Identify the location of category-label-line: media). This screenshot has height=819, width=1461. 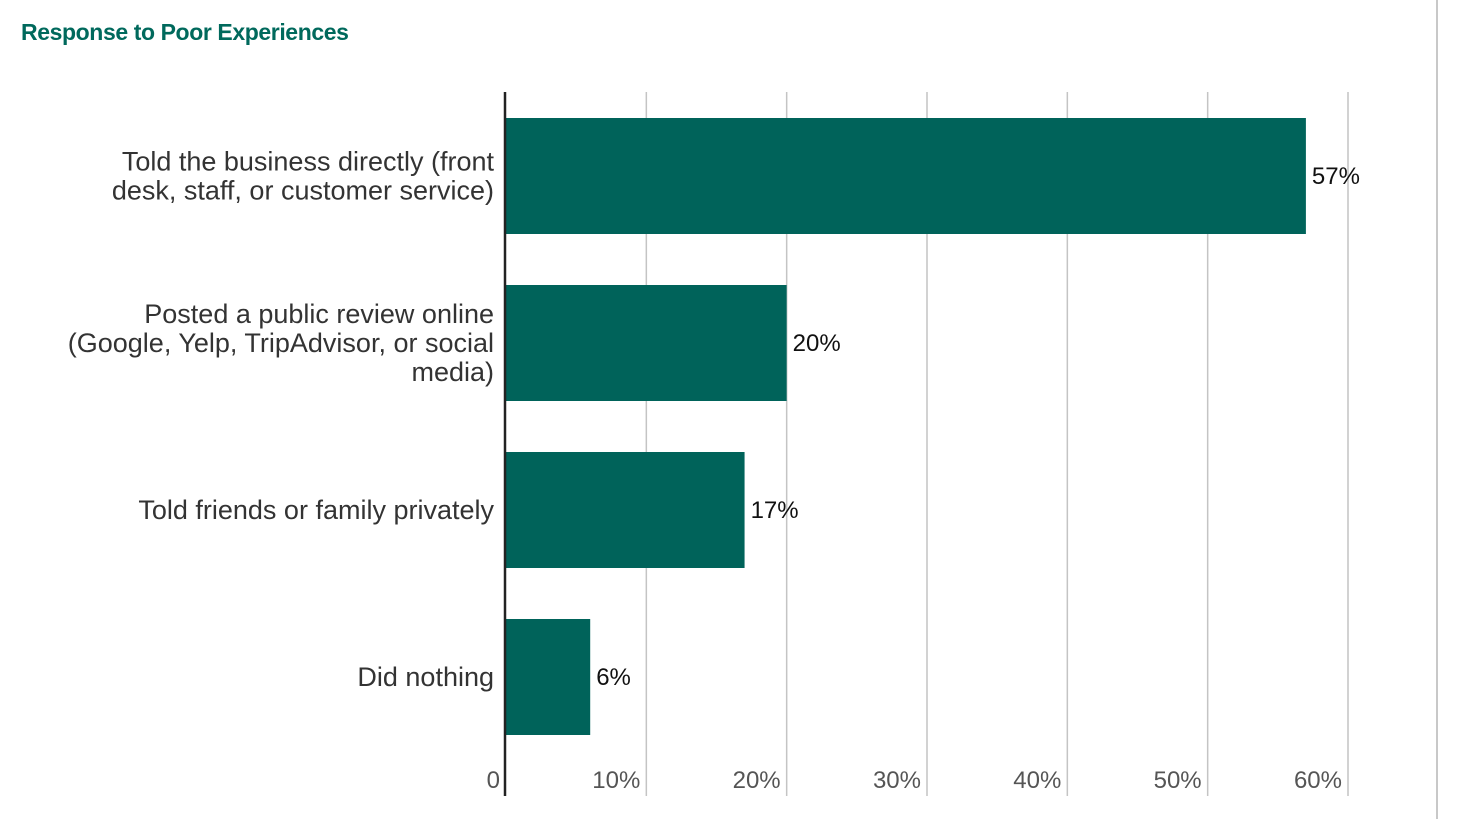
(452, 372).